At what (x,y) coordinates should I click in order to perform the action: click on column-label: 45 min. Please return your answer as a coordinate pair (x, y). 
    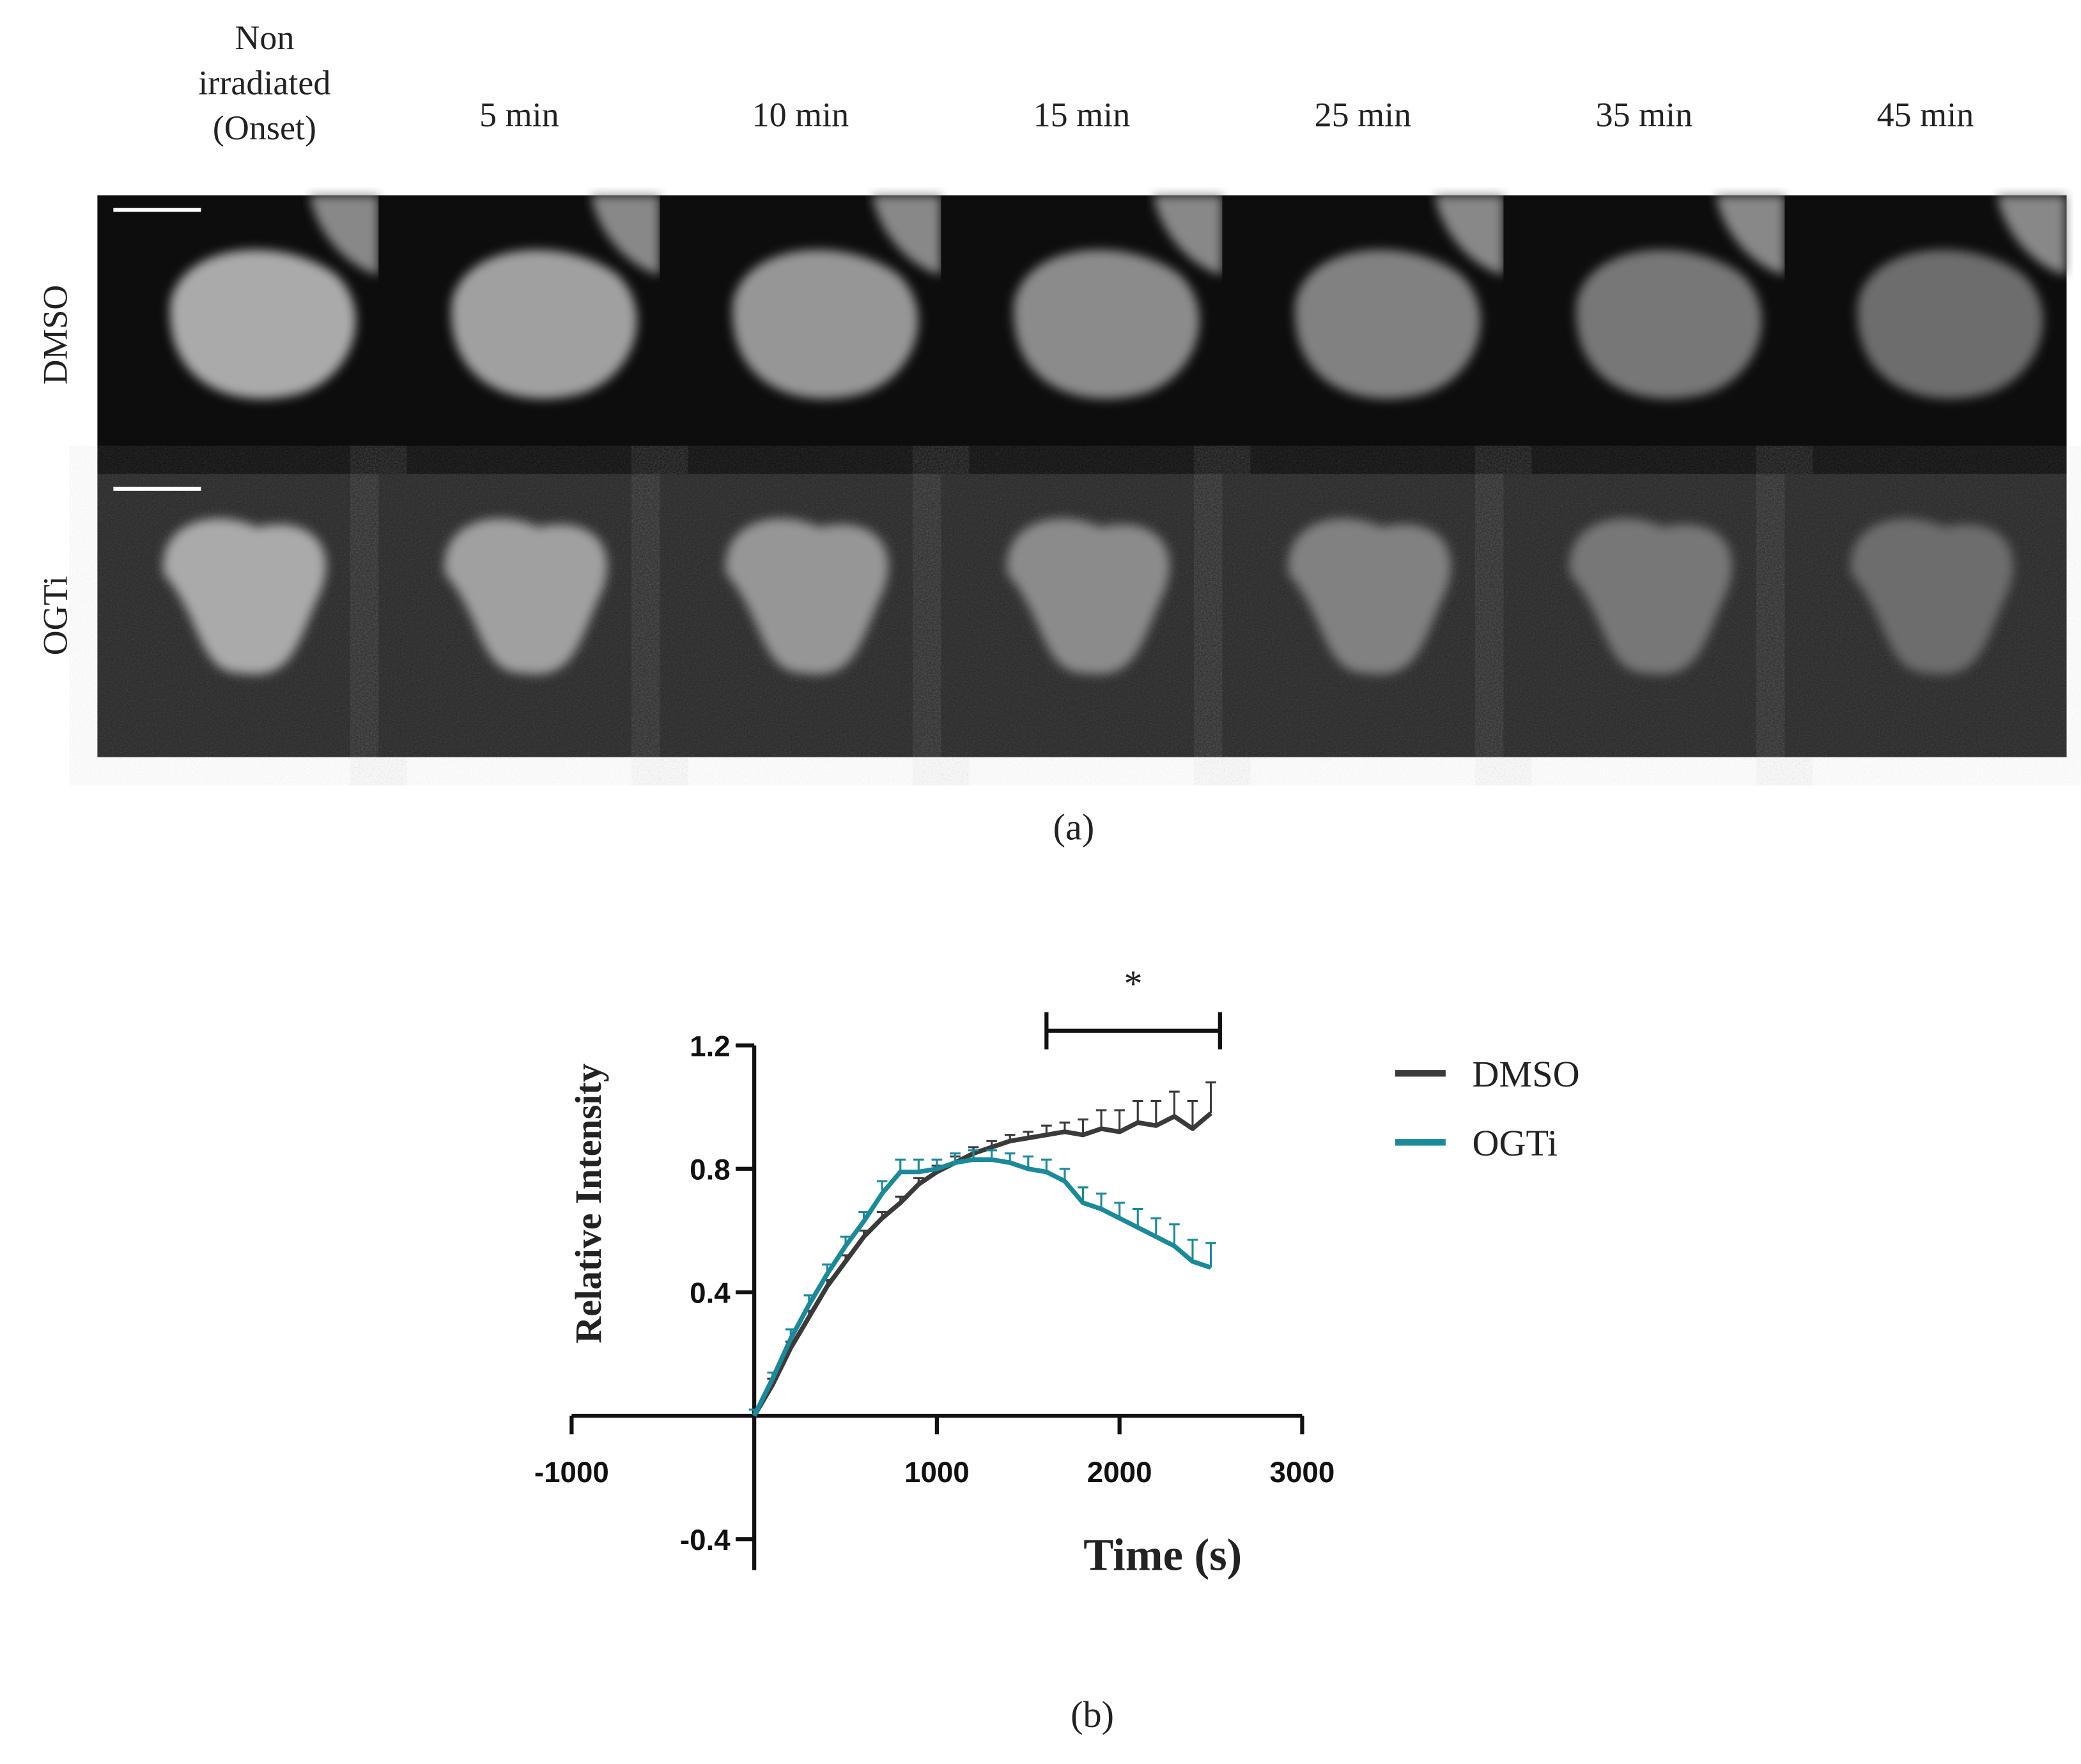
    Looking at the image, I should click on (1925, 114).